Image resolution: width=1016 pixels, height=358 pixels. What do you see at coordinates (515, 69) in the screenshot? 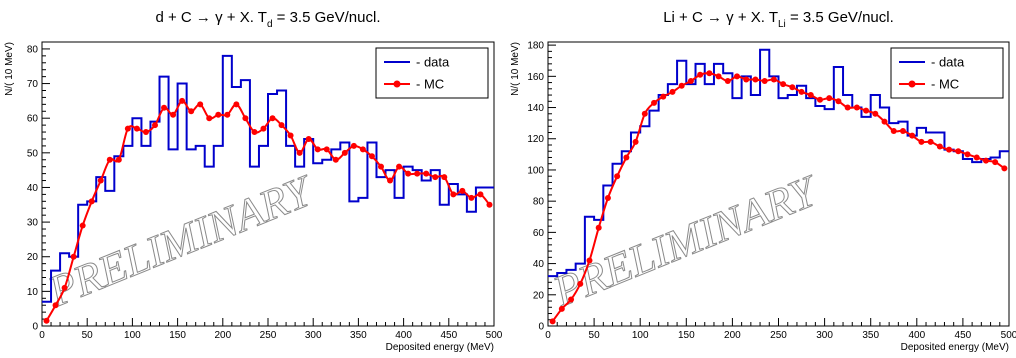
I see `c1-y-axis-label: N/( 10 MeV)` at bounding box center [515, 69].